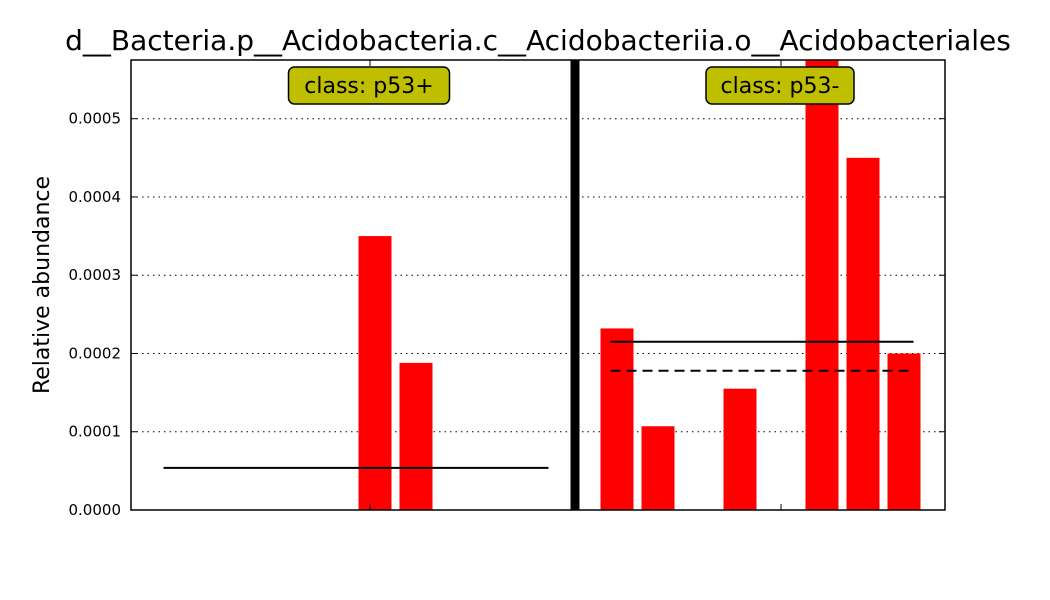  What do you see at coordinates (95, 353) in the screenshot?
I see `y-tick-label: 0.0002` at bounding box center [95, 353].